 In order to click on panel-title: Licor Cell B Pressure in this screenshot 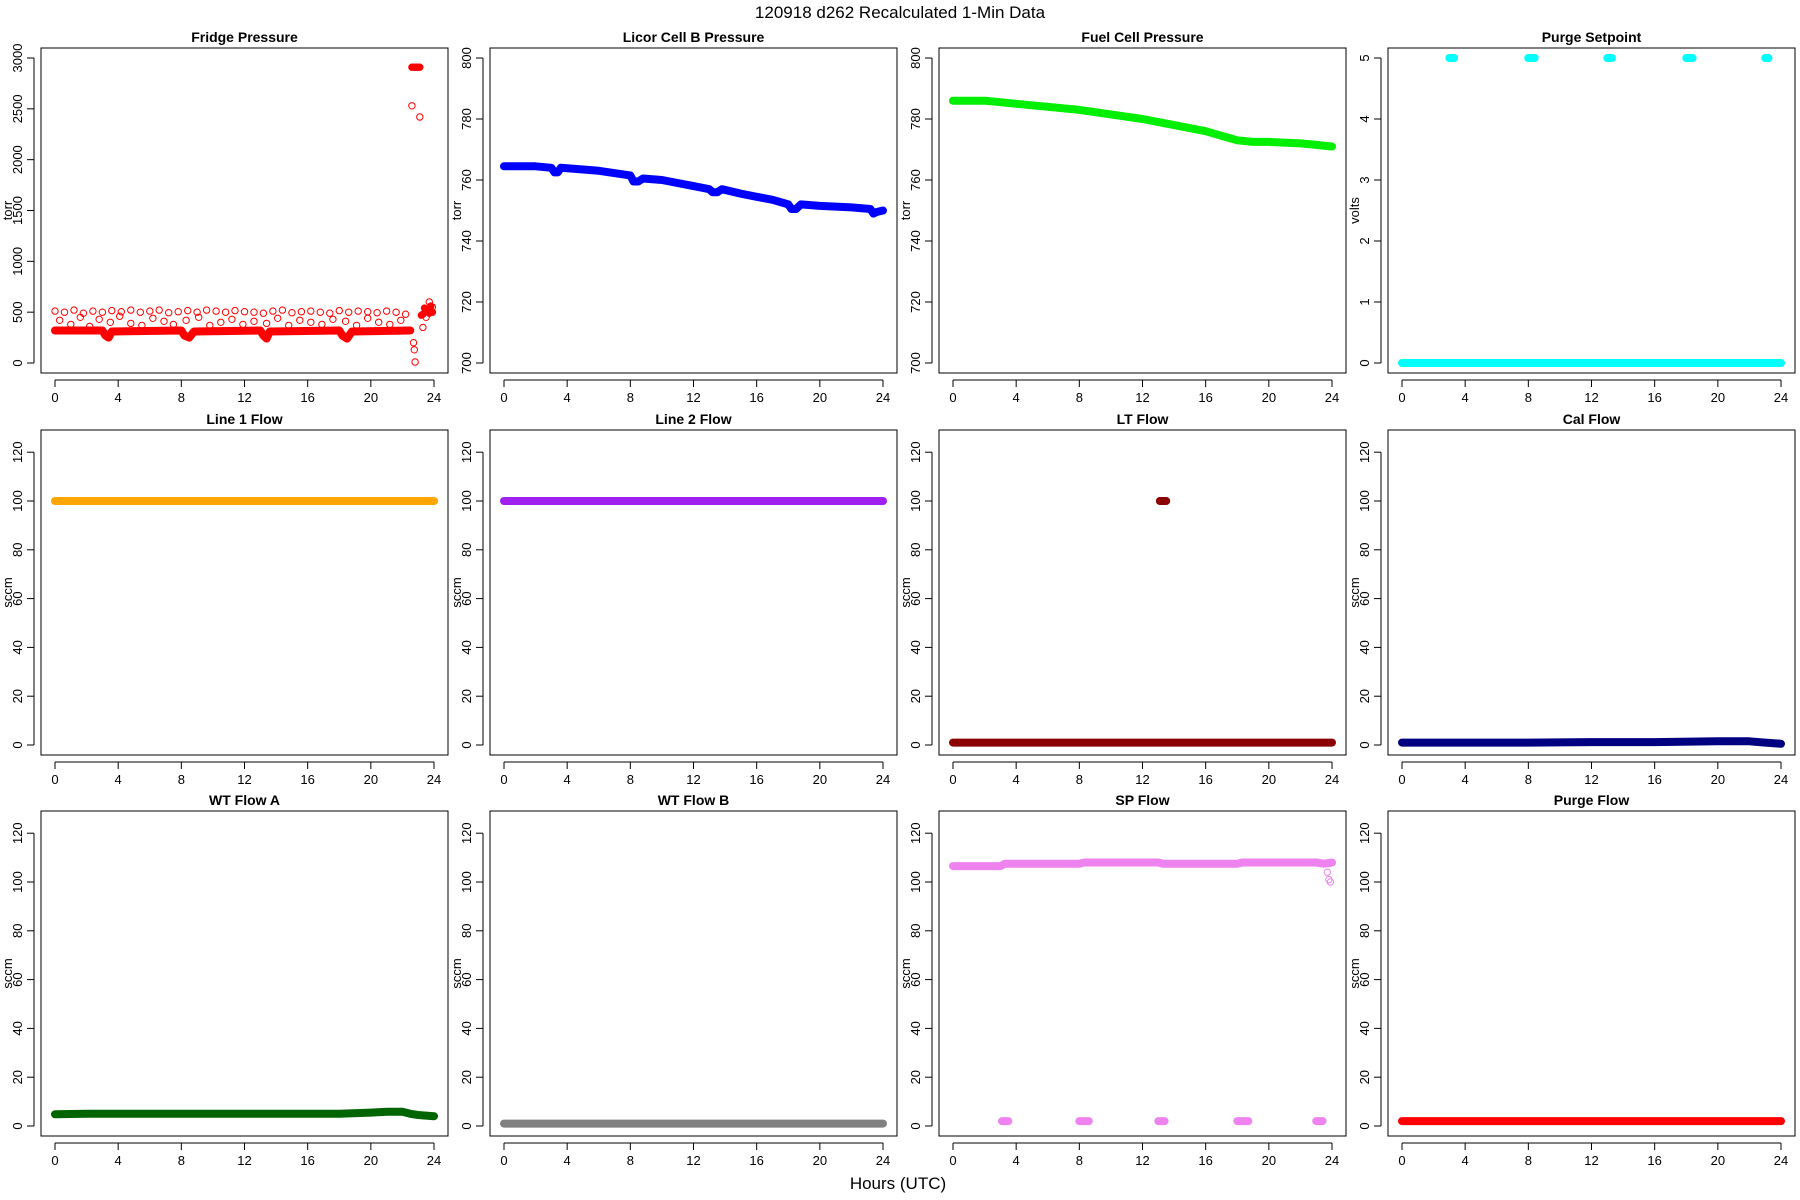, I will do `click(694, 37)`.